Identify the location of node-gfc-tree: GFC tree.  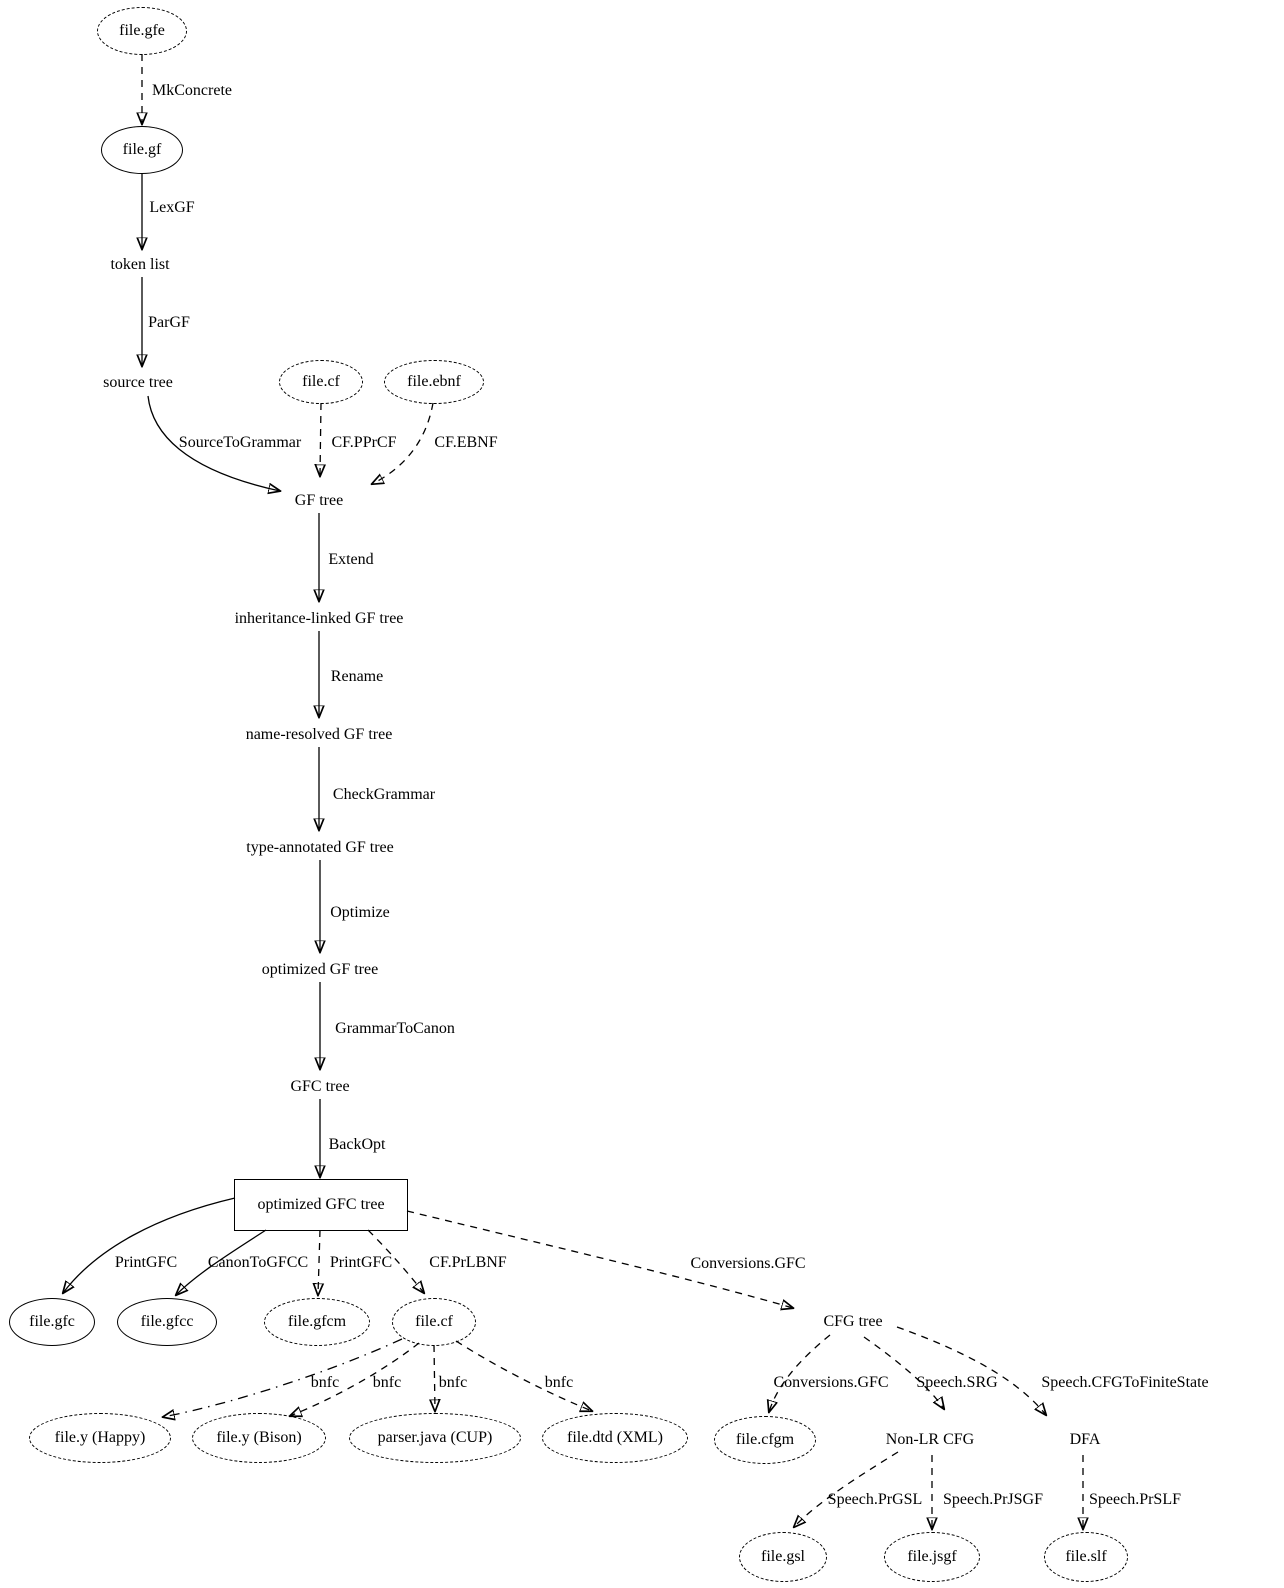
(320, 1086).